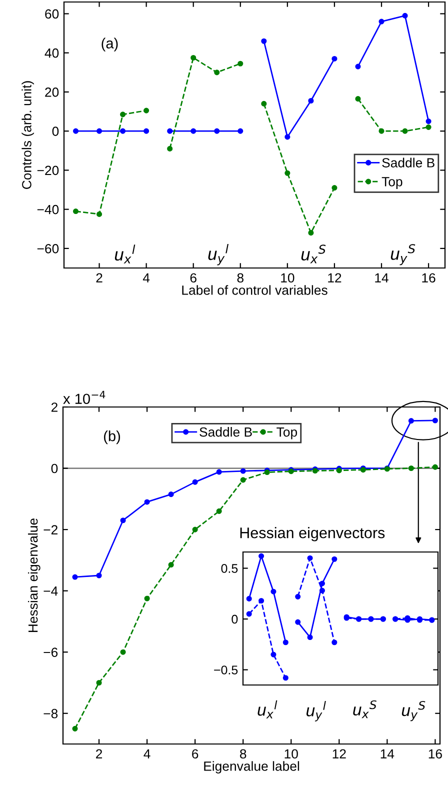 Image resolution: width=448 pixels, height=798 pixels. I want to click on y-axis-title: Hessian eigenvalue, so click(34, 575).